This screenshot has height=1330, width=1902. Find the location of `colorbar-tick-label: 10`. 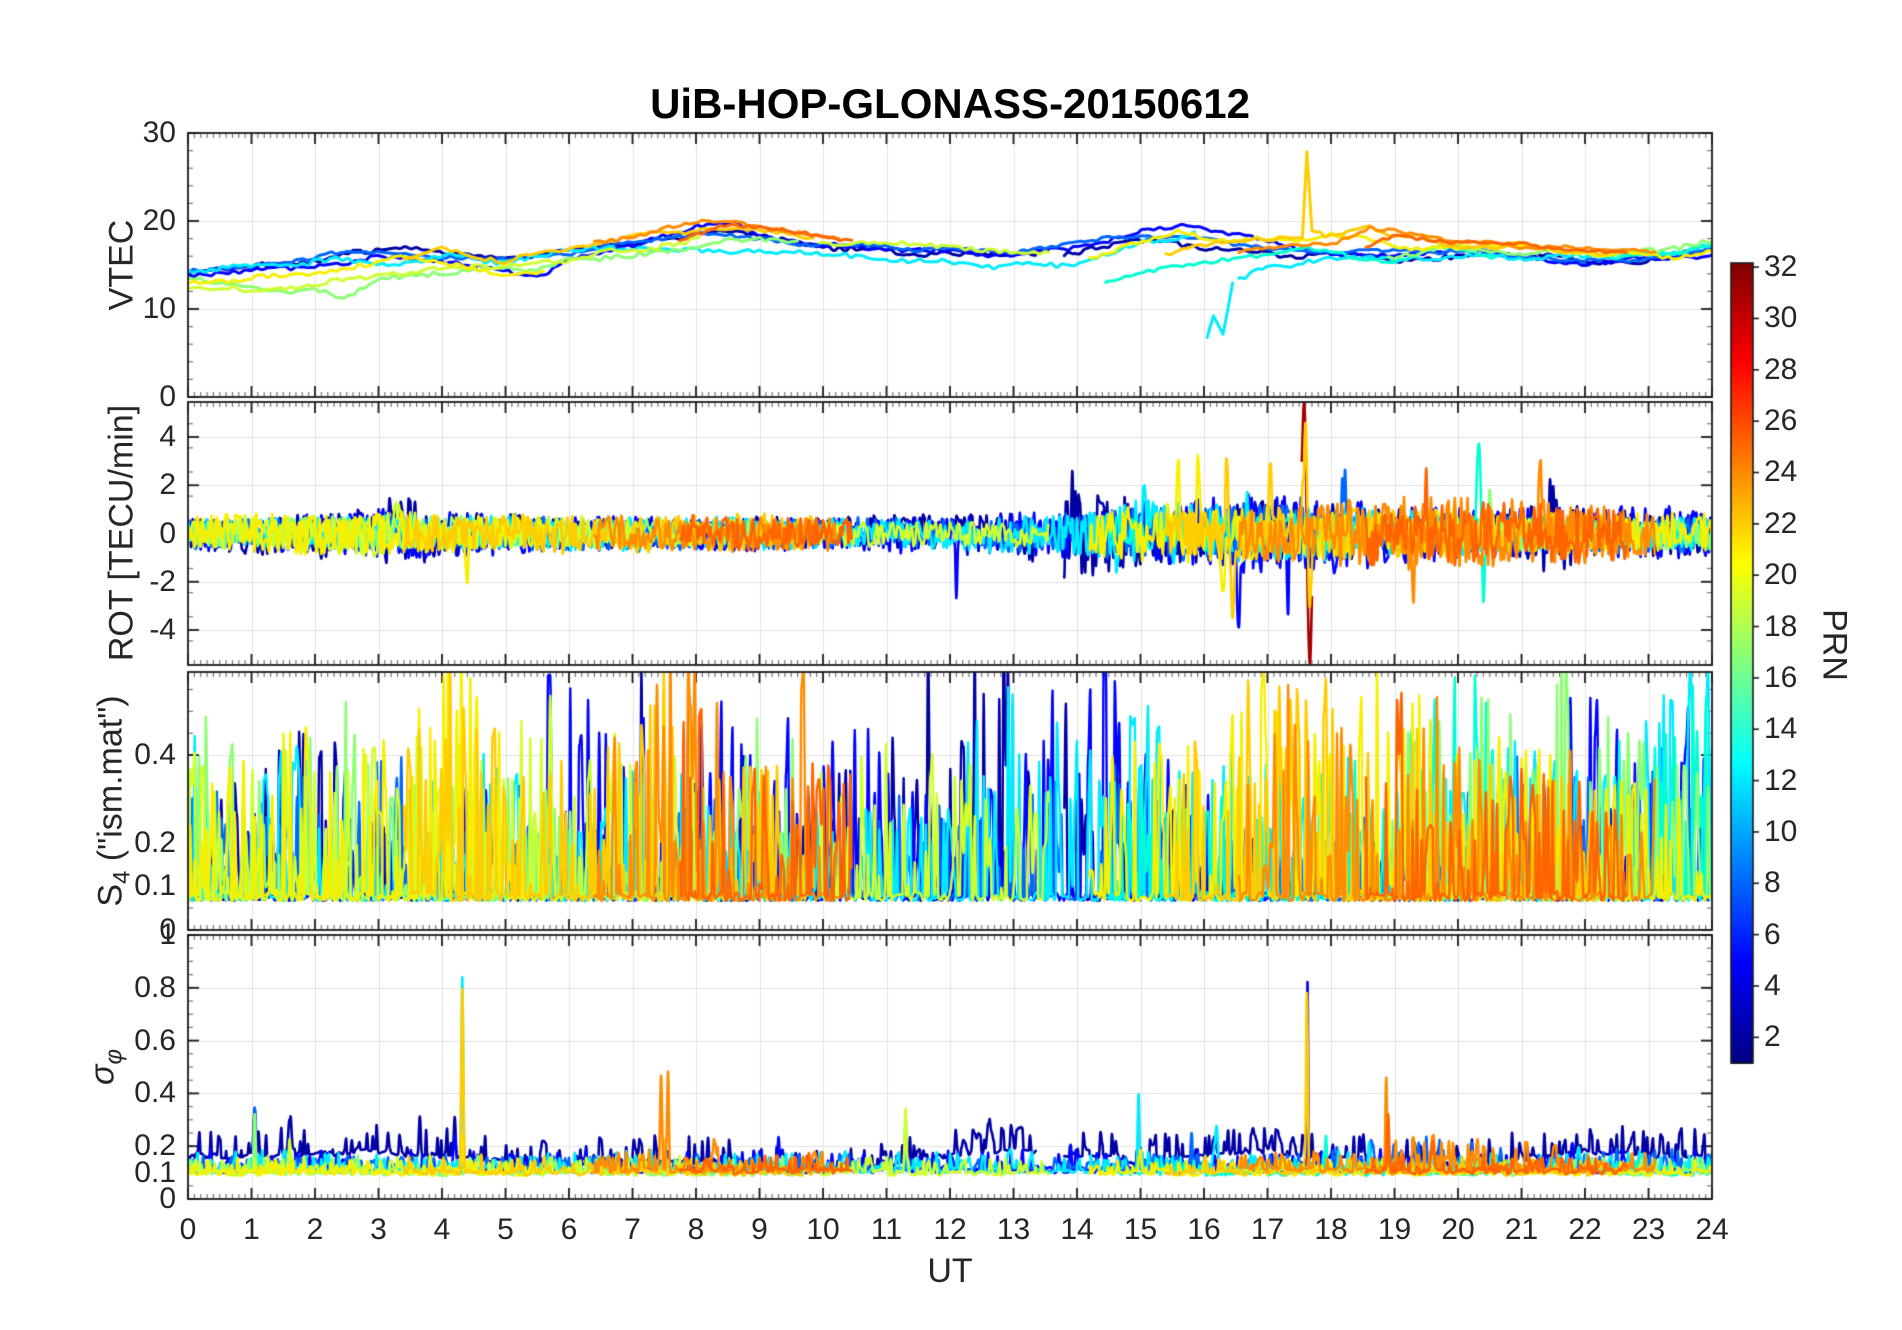

colorbar-tick-label: 10 is located at coordinates (1781, 831).